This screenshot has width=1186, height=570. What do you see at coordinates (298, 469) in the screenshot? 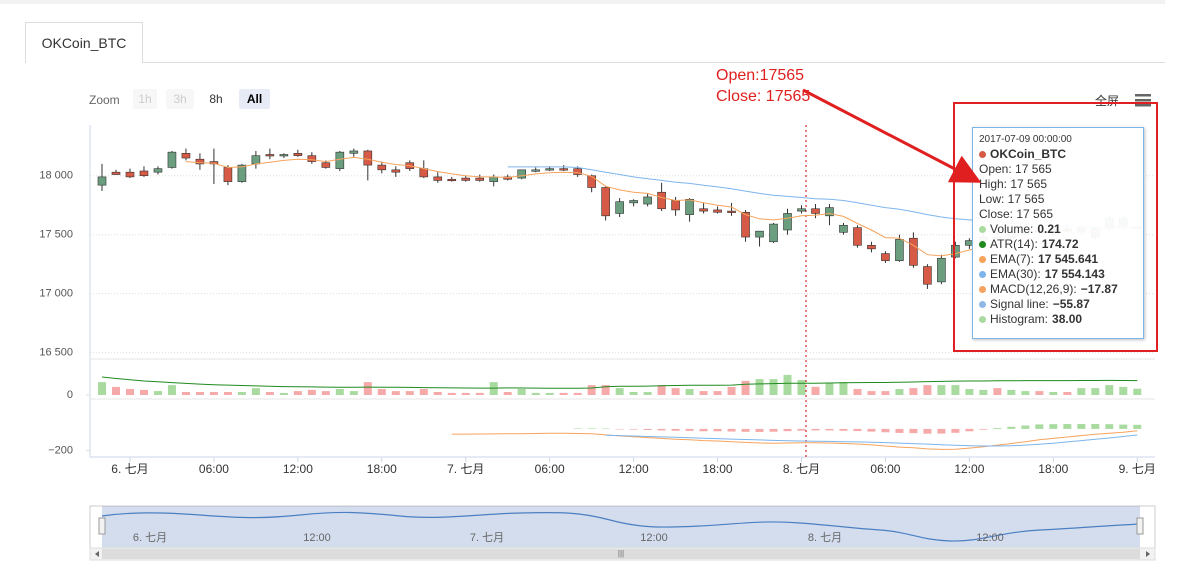
I see `x-tick-label: 12:00` at bounding box center [298, 469].